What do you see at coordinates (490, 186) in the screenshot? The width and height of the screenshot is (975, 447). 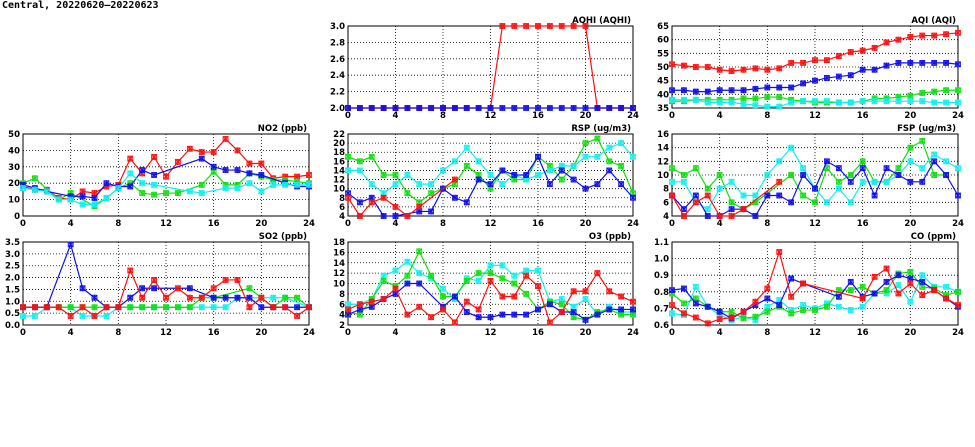 I see `series-line-blue` at bounding box center [490, 186].